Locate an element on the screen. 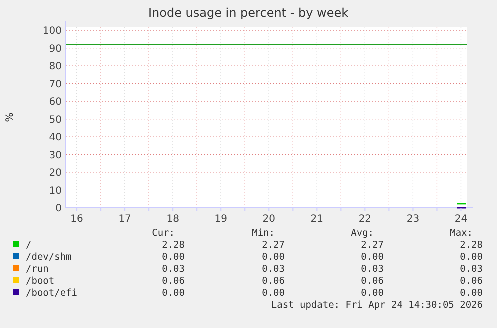 The width and height of the screenshot is (497, 328). y-tick-label: 30 is located at coordinates (55, 156).